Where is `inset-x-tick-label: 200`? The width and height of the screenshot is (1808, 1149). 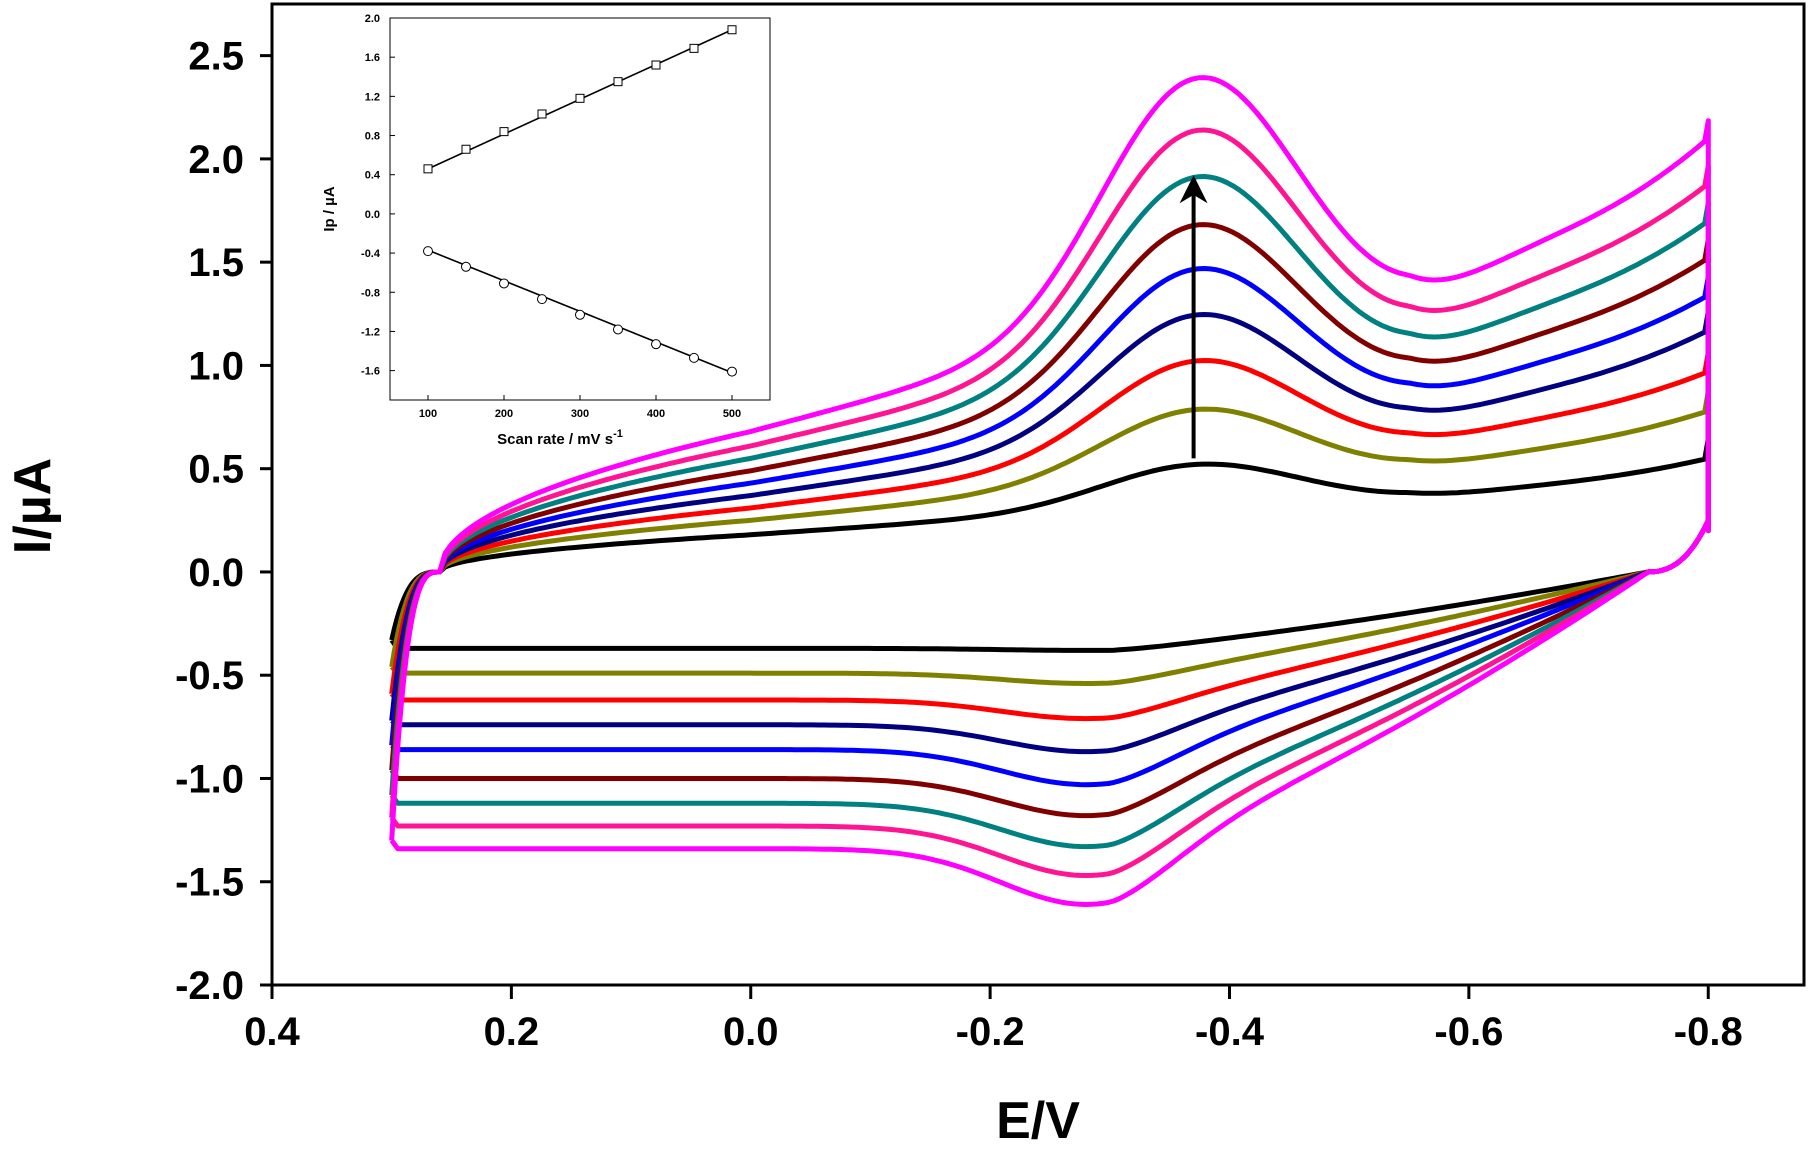 inset-x-tick-label: 200 is located at coordinates (504, 414).